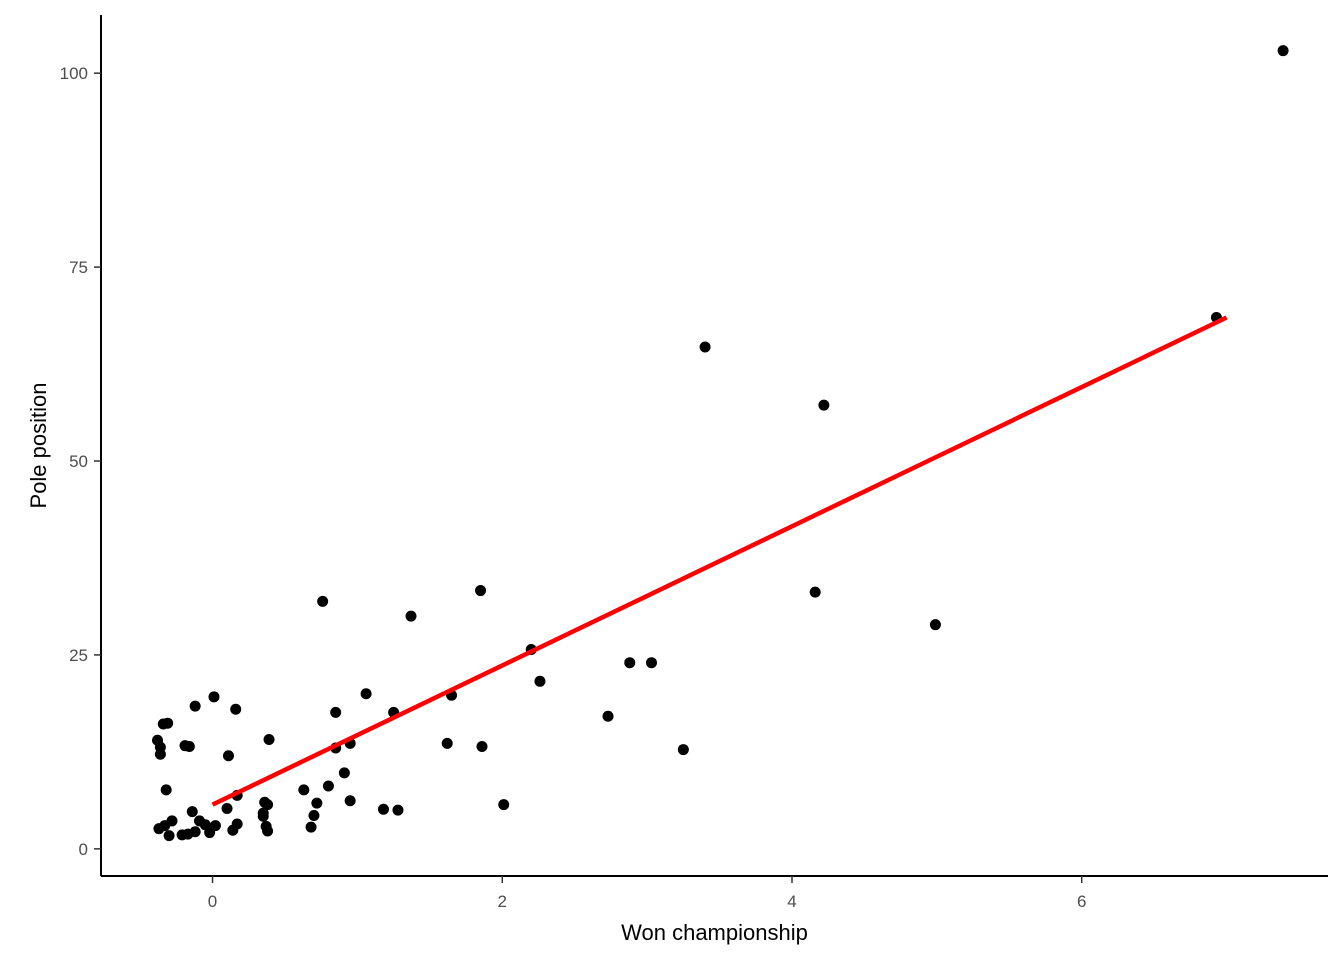 The image size is (1344, 960). I want to click on x-tick-label: 4, so click(791, 901).